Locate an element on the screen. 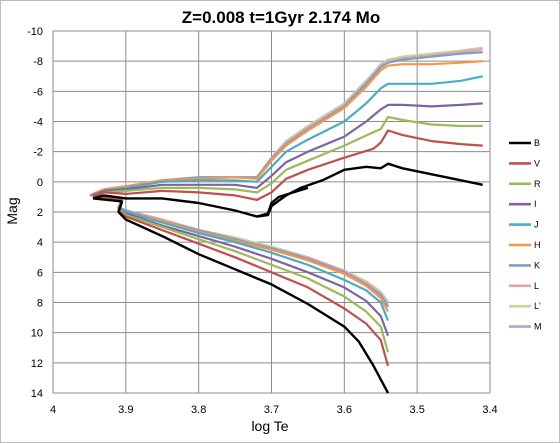 This screenshot has height=444, width=560. series-b-upper-line is located at coordinates (293, 190).